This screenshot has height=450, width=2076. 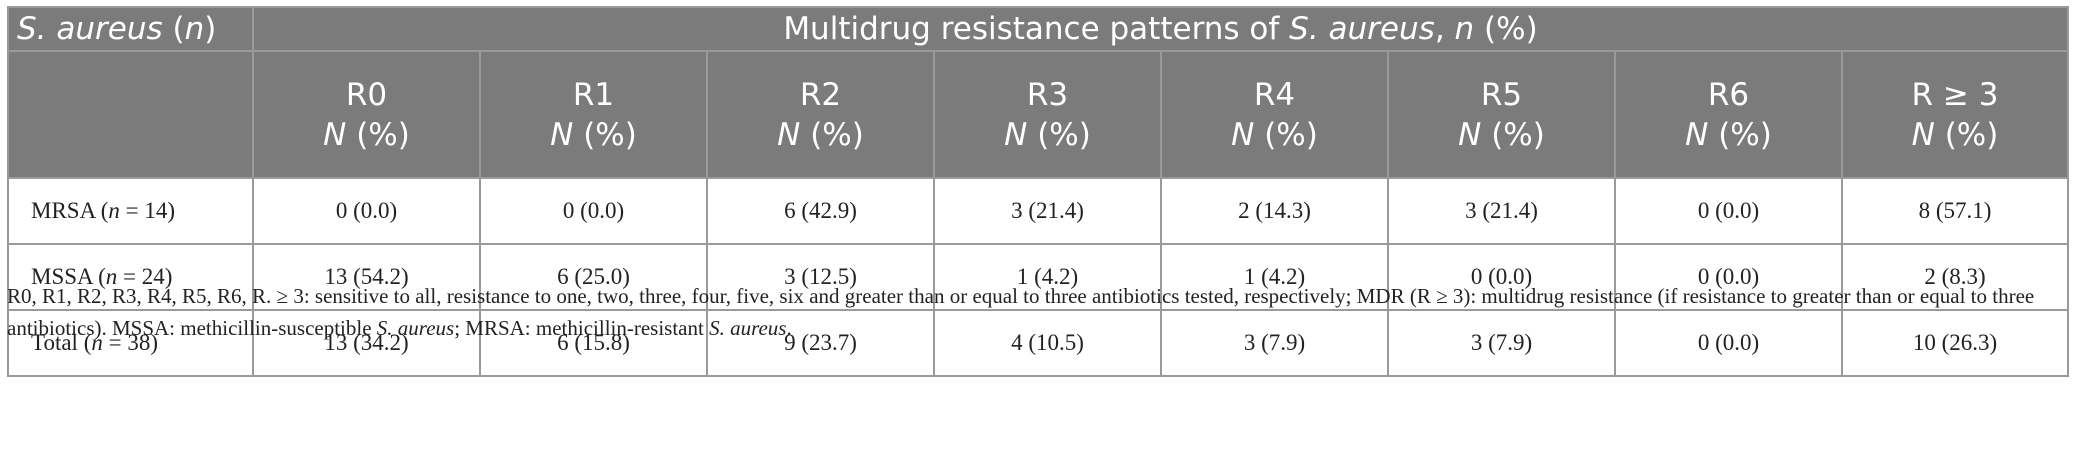 I want to click on footnote-text: ., so click(x=789, y=328).